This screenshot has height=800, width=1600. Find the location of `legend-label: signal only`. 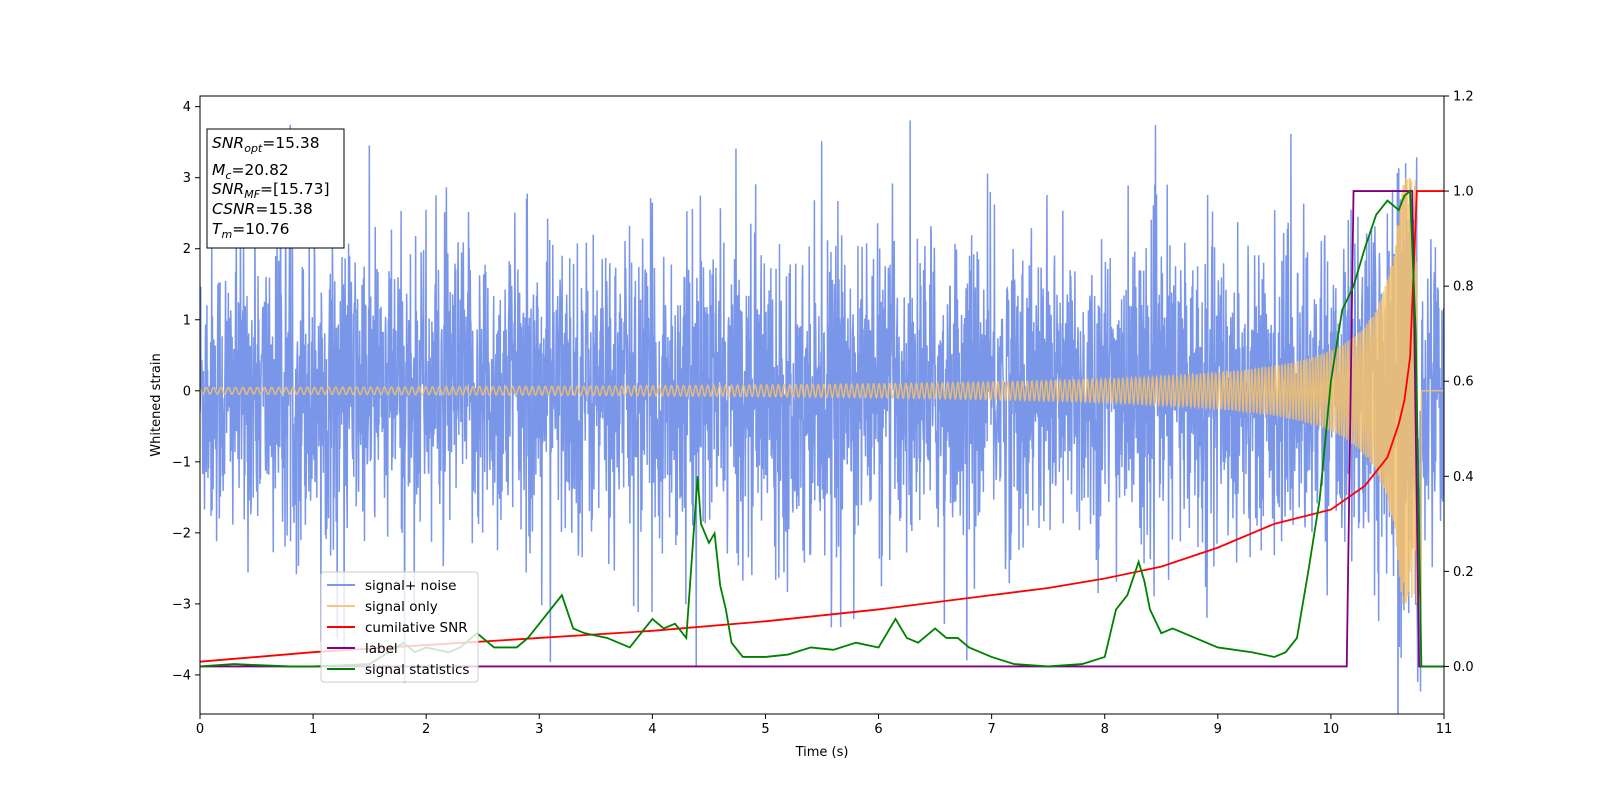

legend-label: signal only is located at coordinates (401, 607).